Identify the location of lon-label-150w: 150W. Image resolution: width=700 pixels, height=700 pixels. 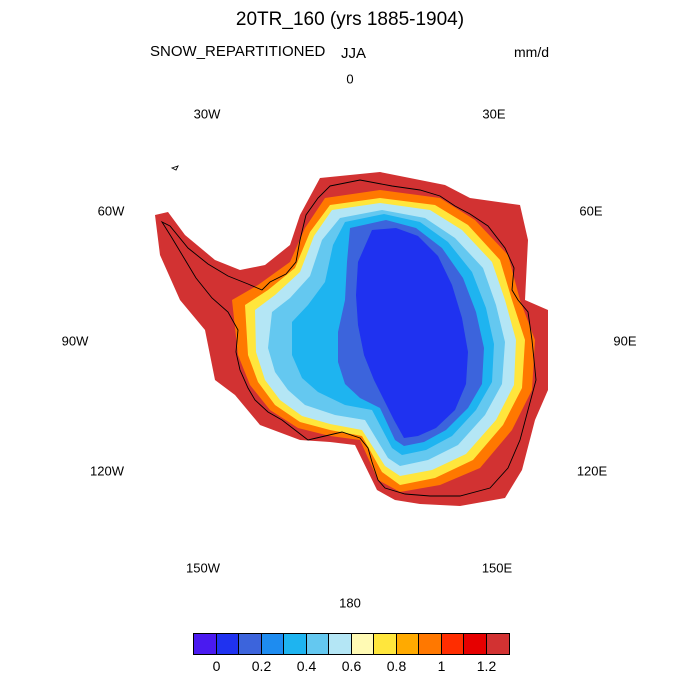
(203, 568).